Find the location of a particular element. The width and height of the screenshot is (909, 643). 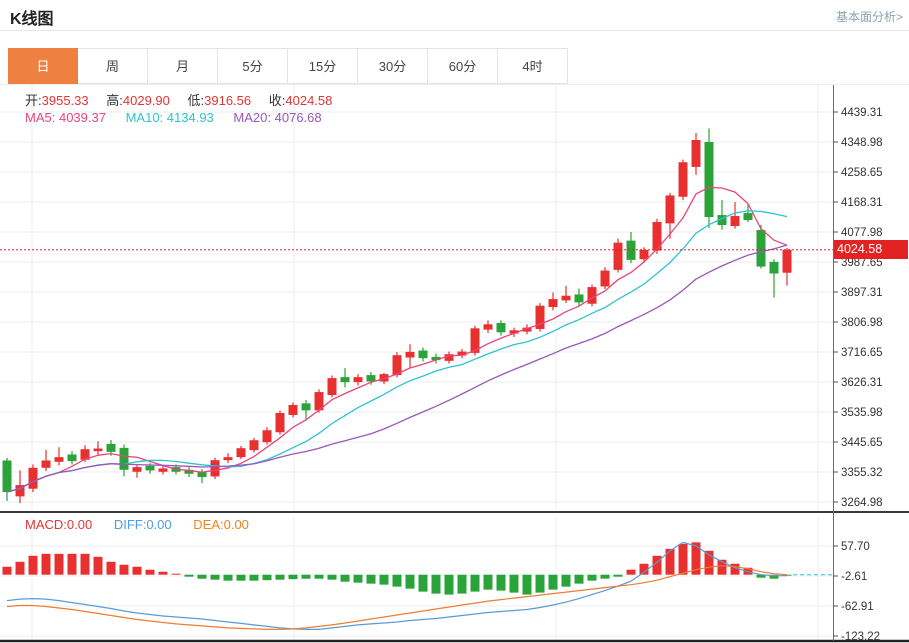

ohlc-readout: 开:3955.33 高:4029.90 低:3916.56 收:4024.58 is located at coordinates (185, 99).